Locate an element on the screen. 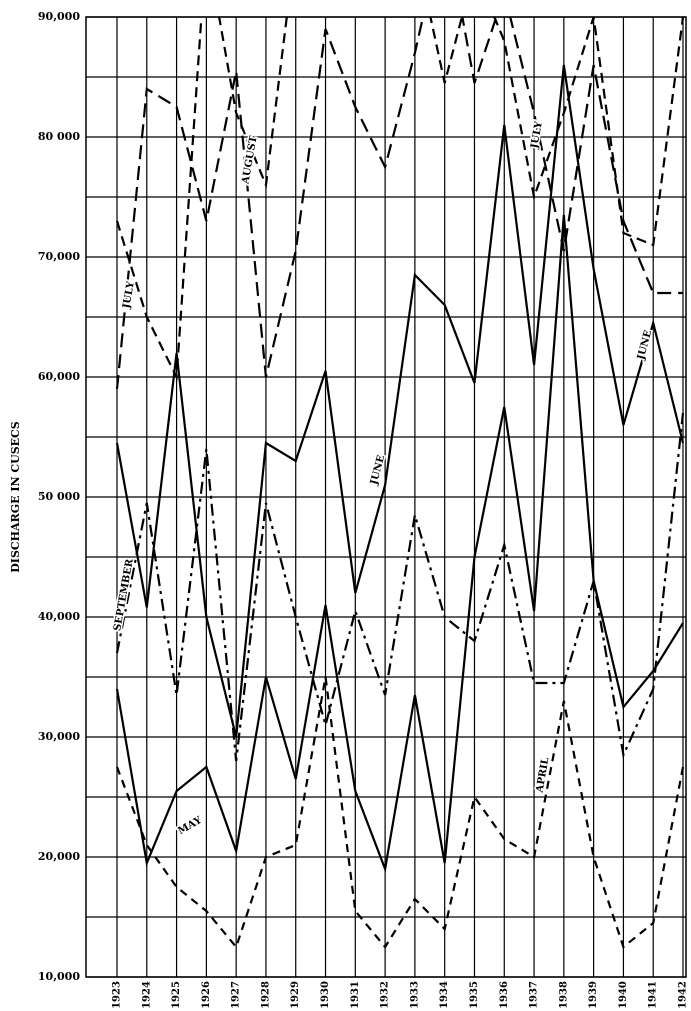 The image size is (691, 1011). y-tick-label: 10,000 is located at coordinates (59, 976).